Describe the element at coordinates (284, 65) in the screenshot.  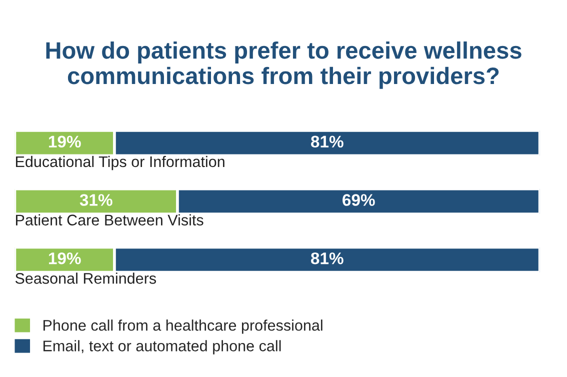
I see `chart-title: How do patients prefer to receive wellness communications from their providers?` at that location.